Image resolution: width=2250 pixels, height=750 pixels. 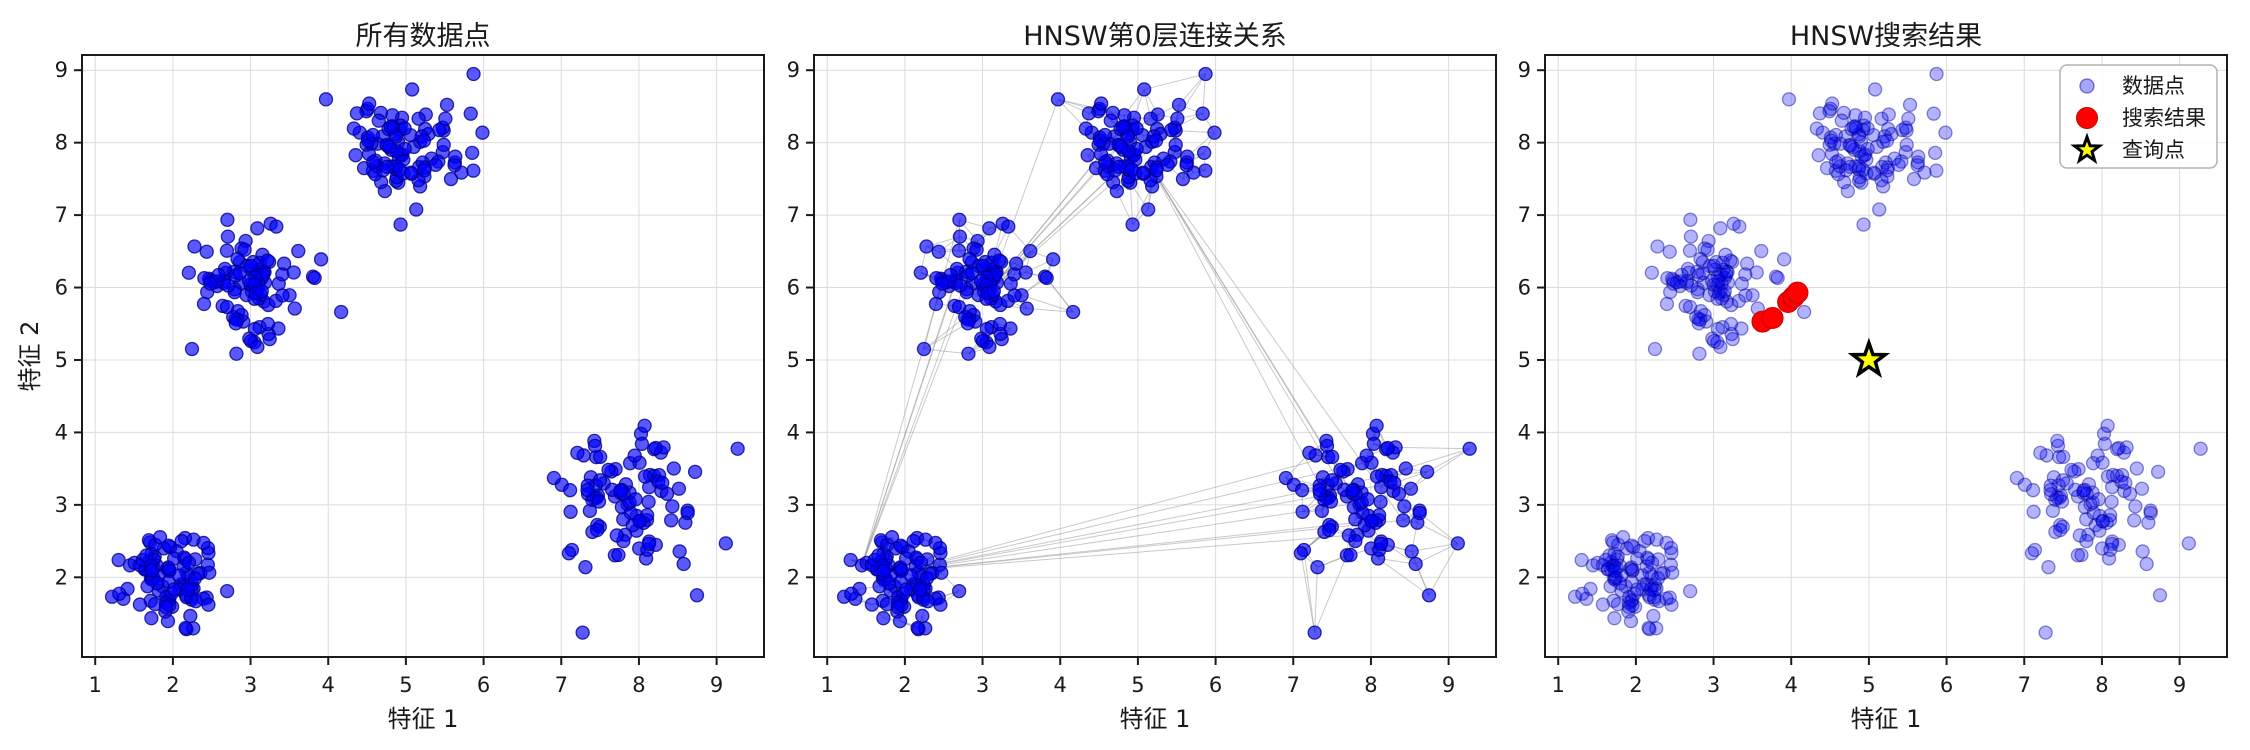 I want to click on x-tick-label: 9, so click(x=716, y=685).